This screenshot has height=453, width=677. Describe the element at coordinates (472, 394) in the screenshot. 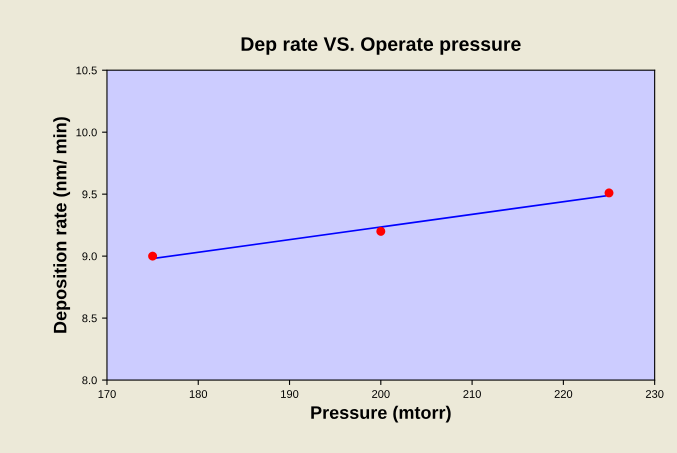

I see `x-tick-label: 210` at that location.